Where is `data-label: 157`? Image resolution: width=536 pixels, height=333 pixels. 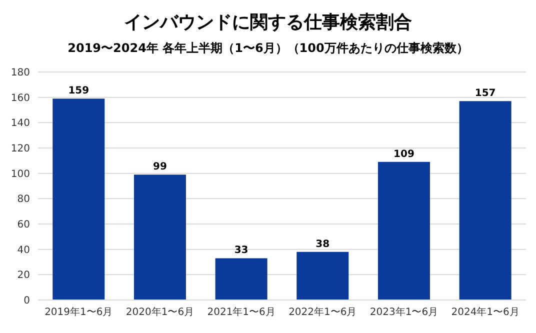
data-label: 157 is located at coordinates (485, 94).